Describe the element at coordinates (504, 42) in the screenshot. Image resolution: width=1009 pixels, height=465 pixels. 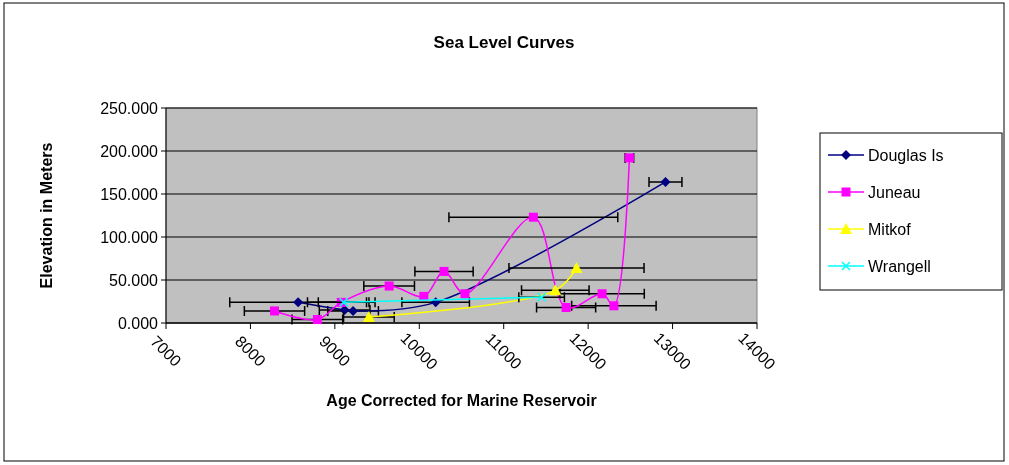
I see `chart-title: Sea Level Curves` at that location.